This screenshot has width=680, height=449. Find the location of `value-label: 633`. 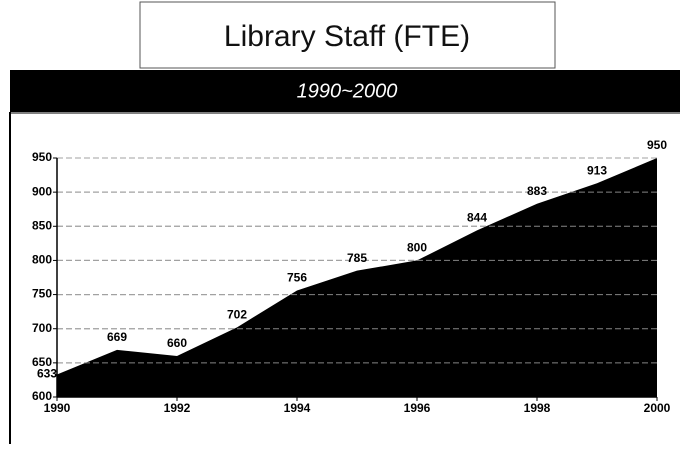

value-label: 633 is located at coordinates (47, 374).